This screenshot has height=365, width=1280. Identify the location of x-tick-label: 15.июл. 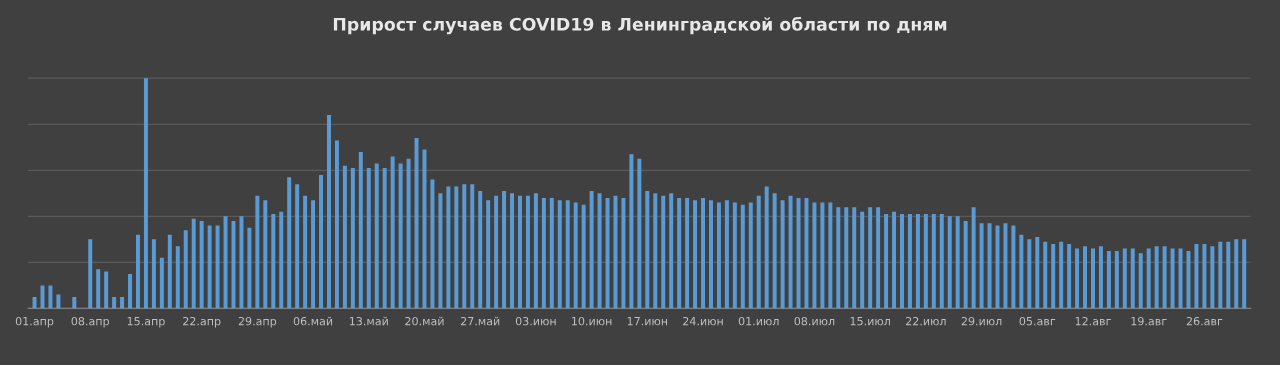
(870, 321).